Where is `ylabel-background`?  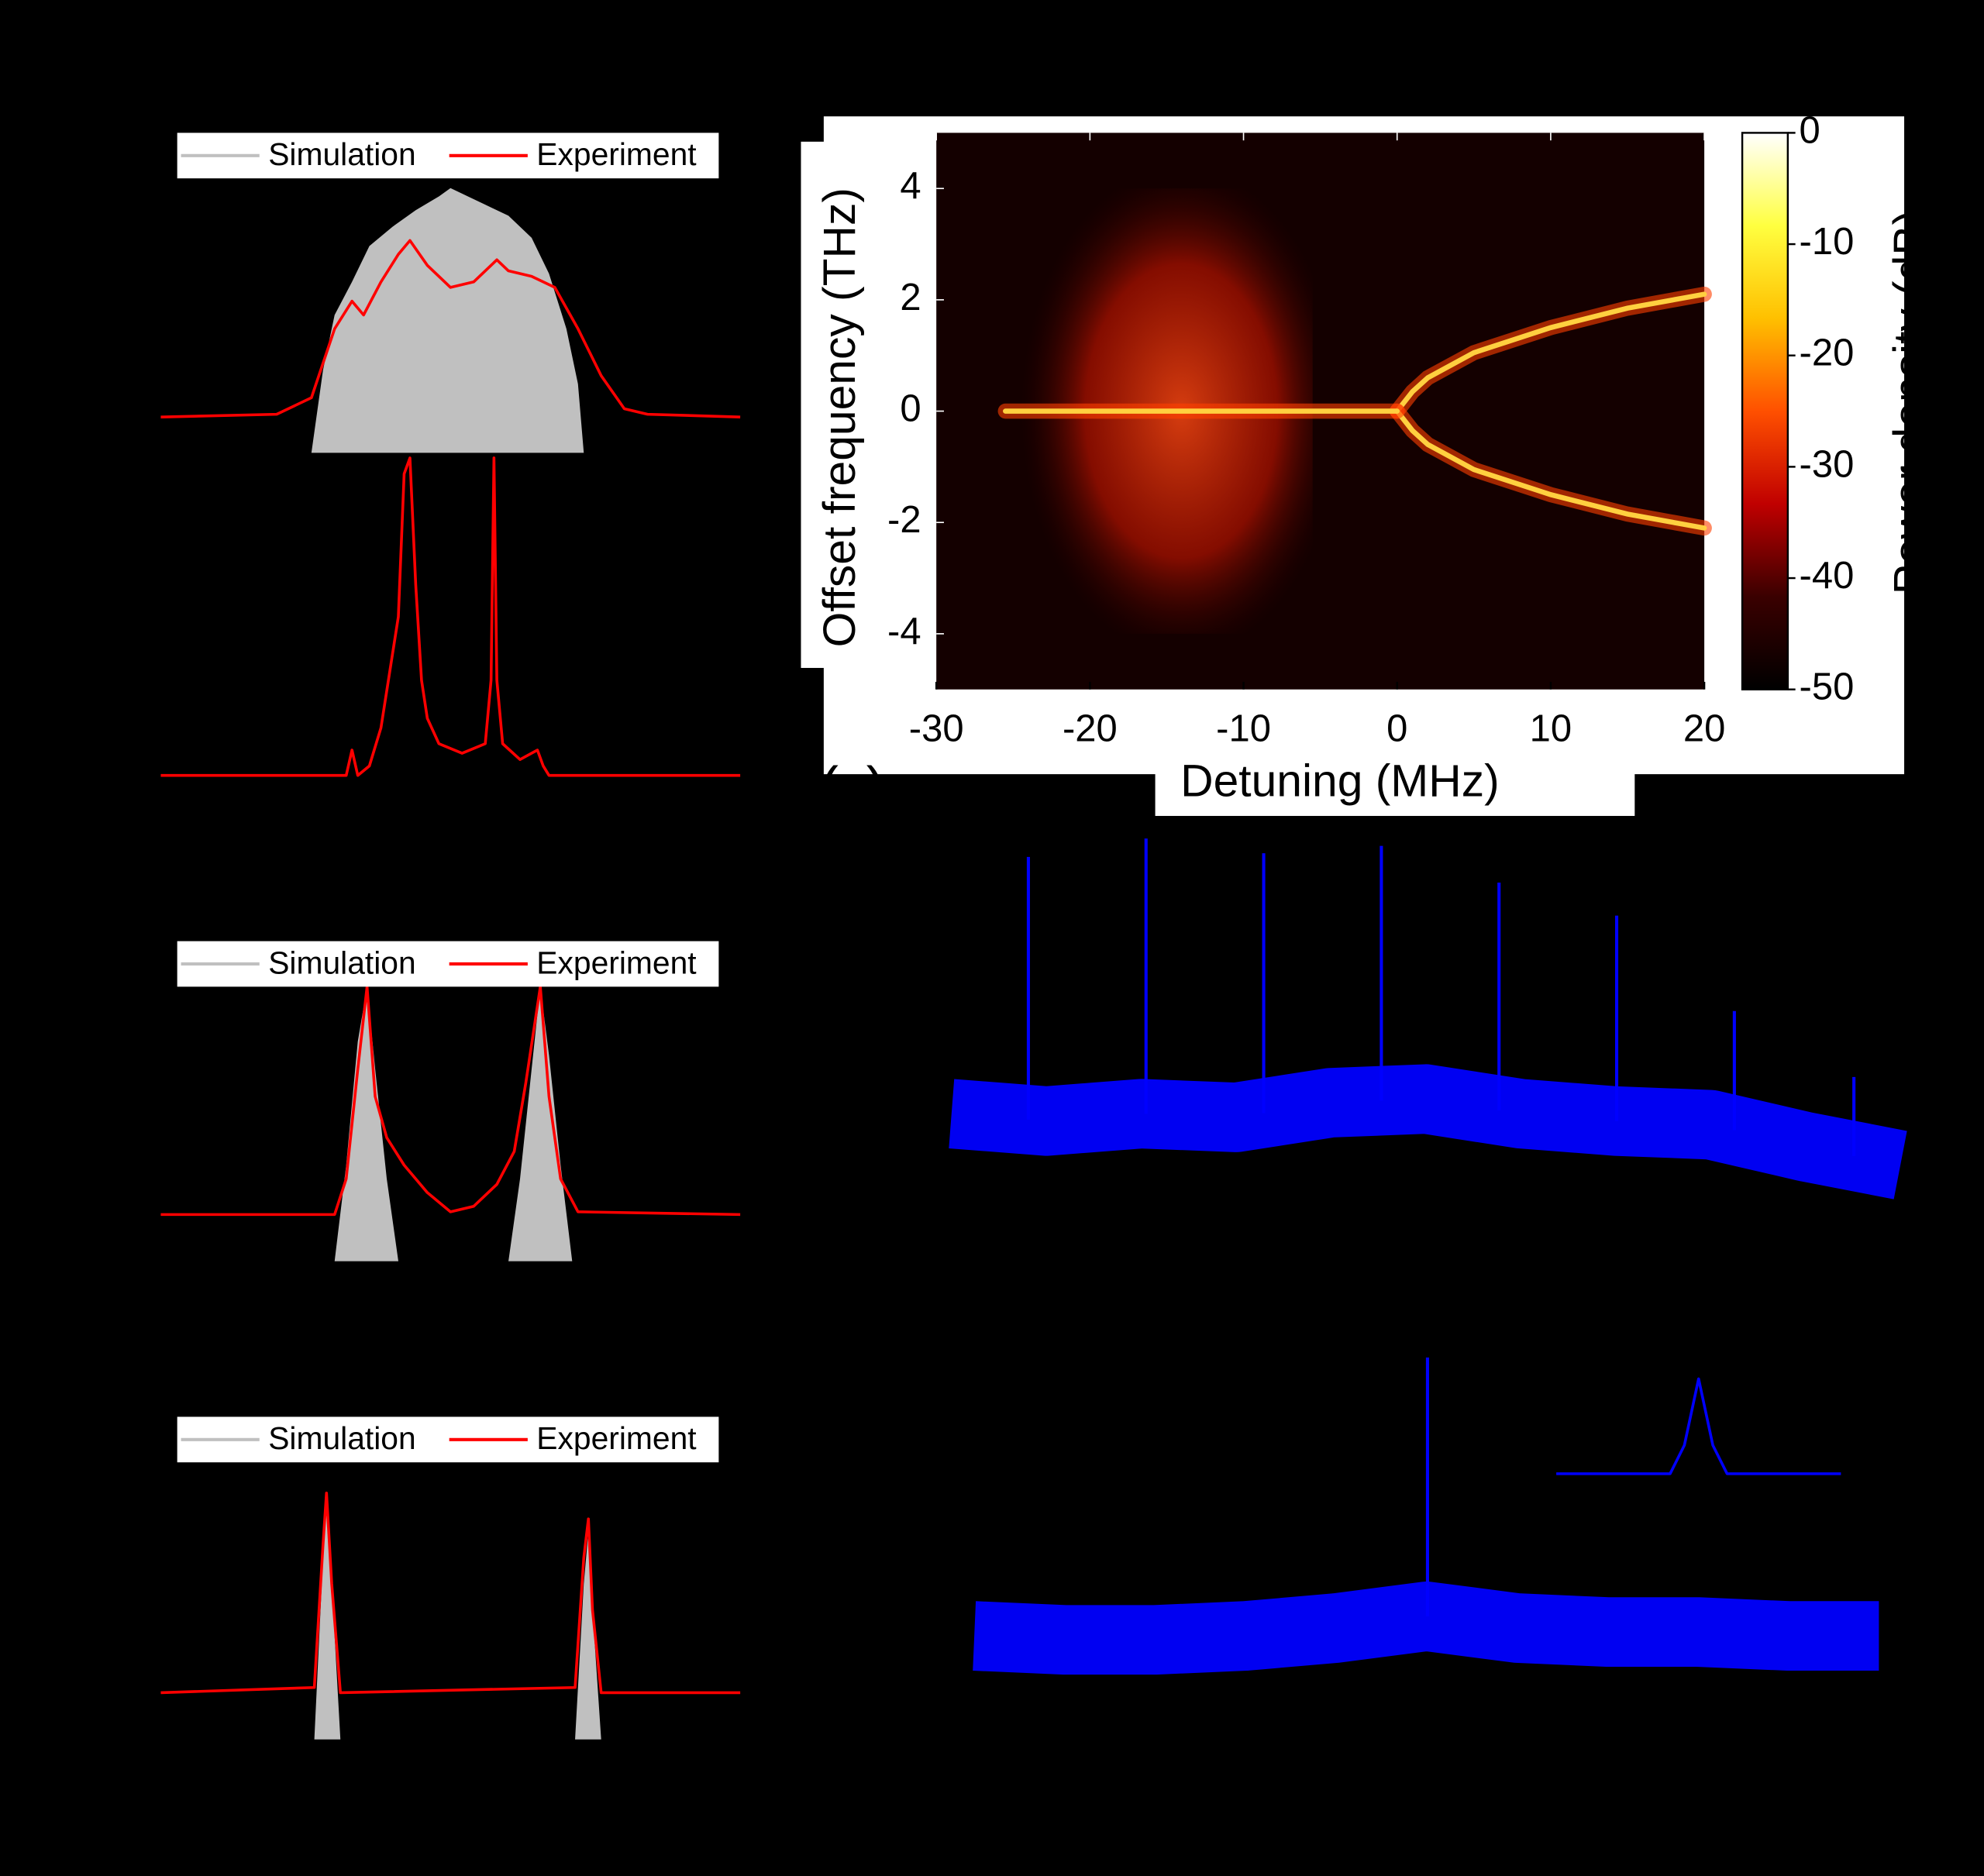 ylabel-background is located at coordinates (814, 404).